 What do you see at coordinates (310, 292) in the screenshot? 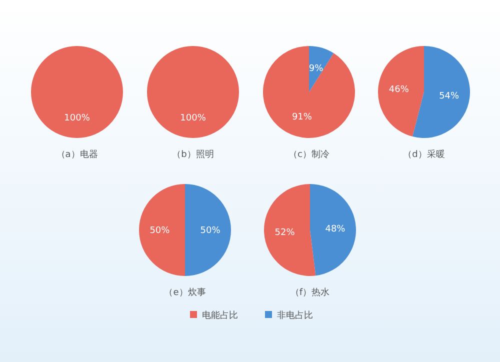
I see `text: （f）热水` at bounding box center [310, 292].